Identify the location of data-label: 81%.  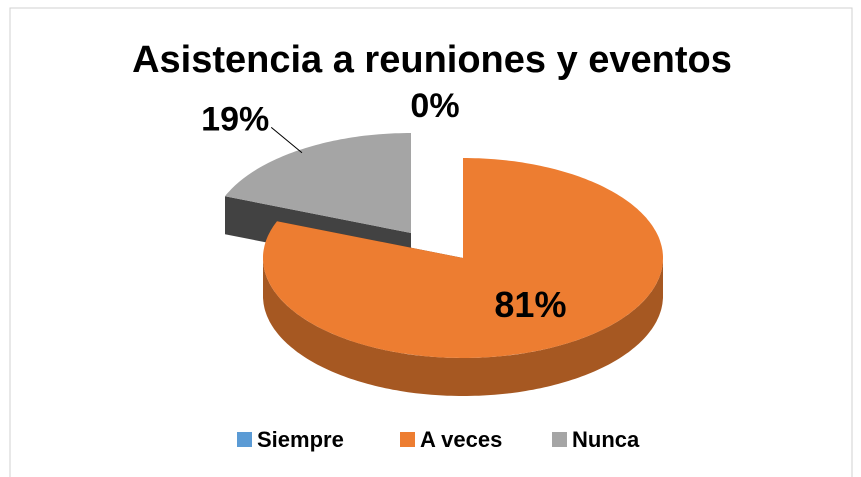
(530, 304).